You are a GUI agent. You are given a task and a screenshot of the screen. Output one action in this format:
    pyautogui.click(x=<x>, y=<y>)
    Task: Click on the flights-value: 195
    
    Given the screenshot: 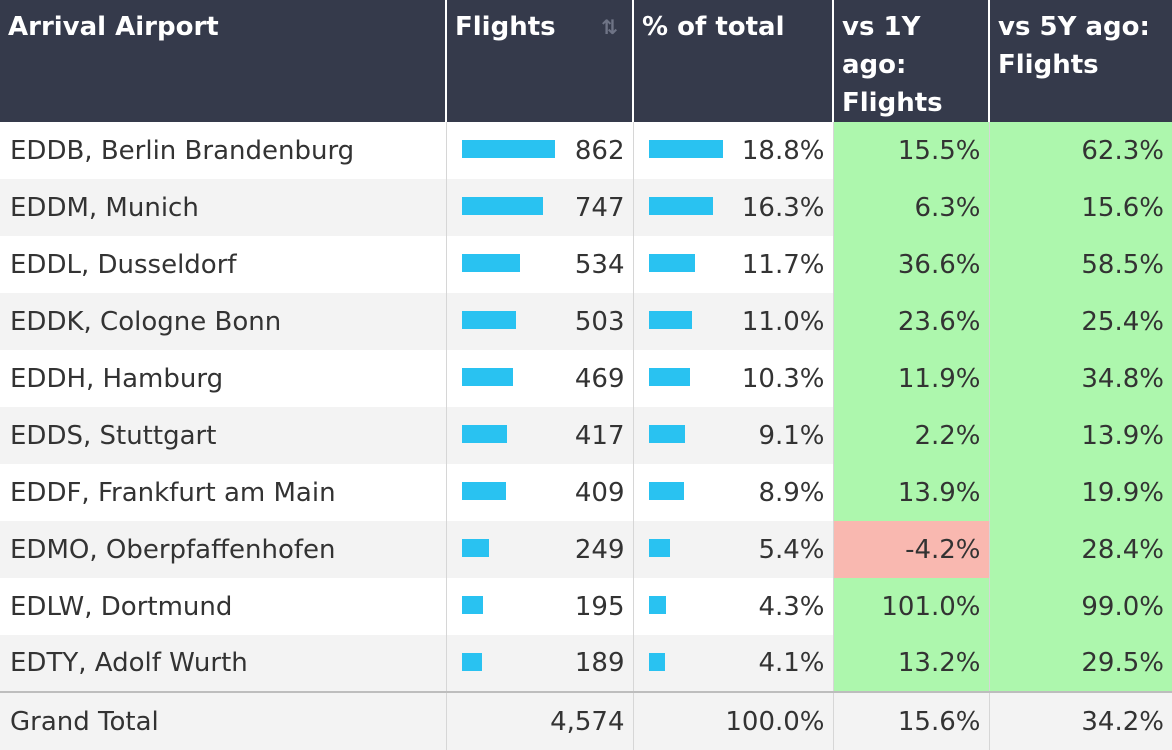 What is the action you would take?
    pyautogui.click(x=599, y=606)
    